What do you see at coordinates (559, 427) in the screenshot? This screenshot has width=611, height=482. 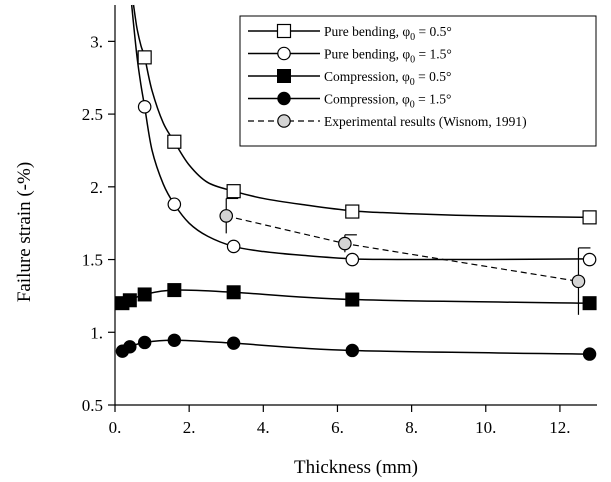 I see `x-tick-label: 12.` at bounding box center [559, 427].